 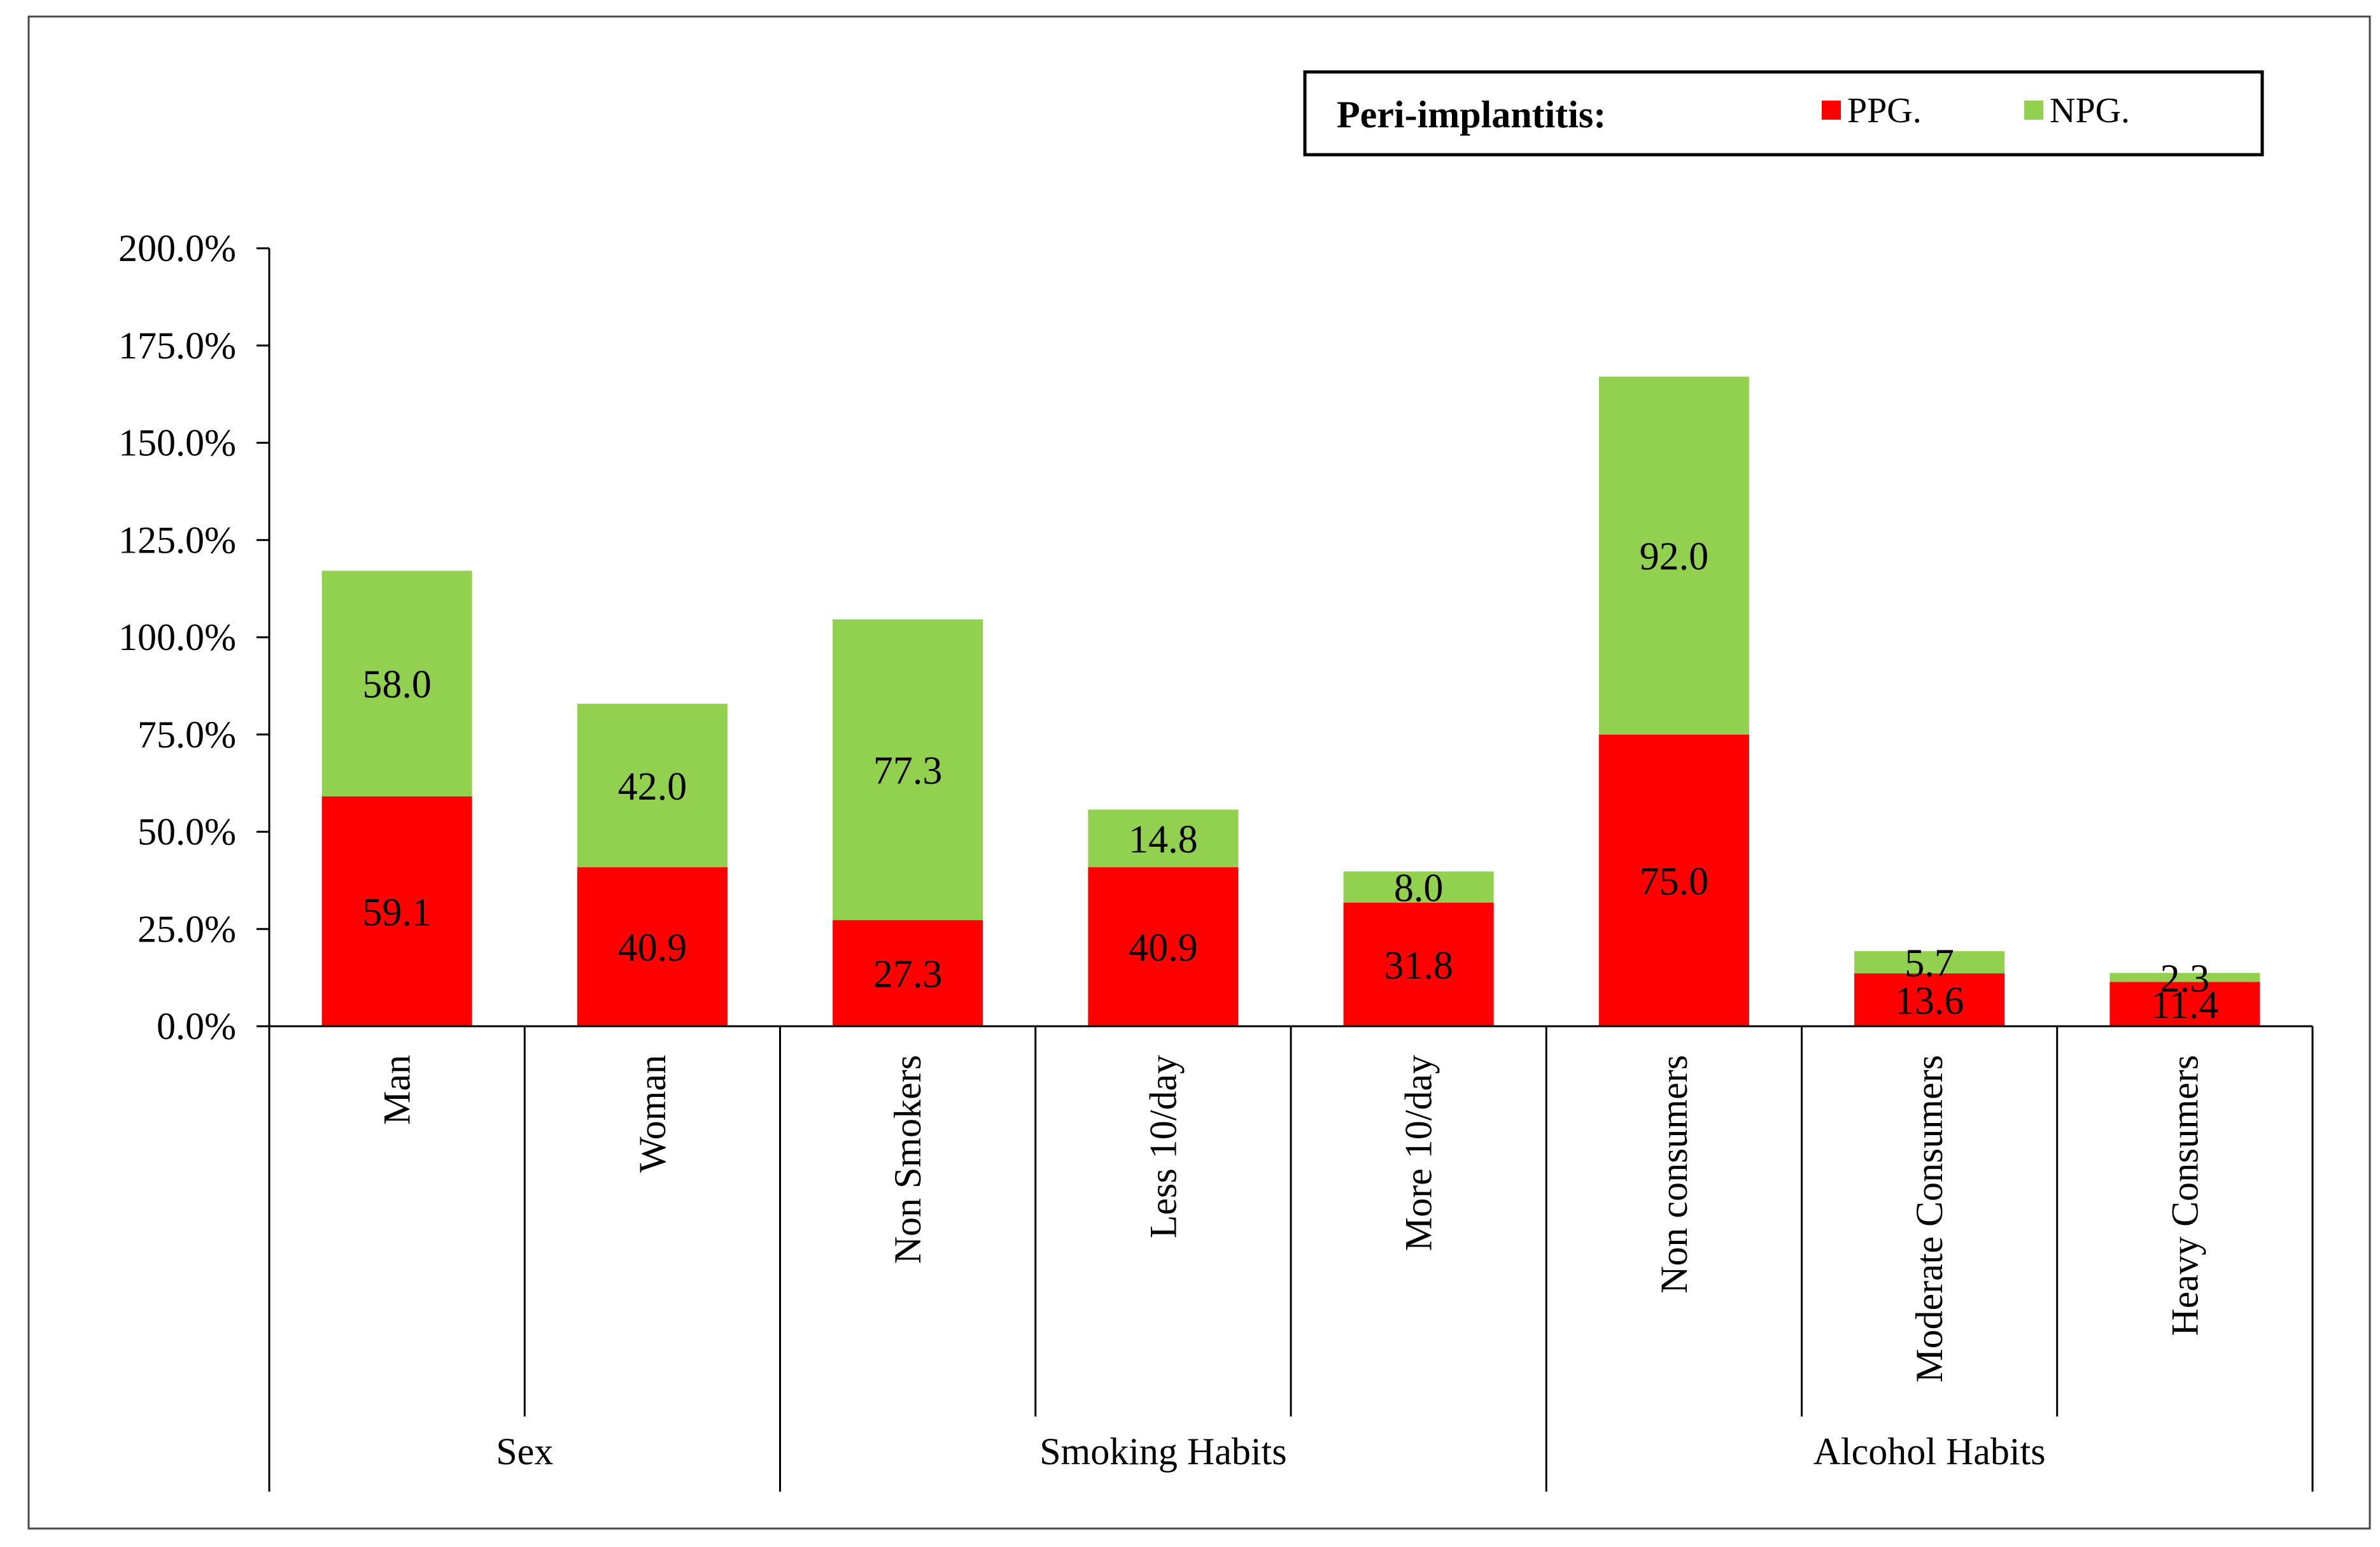 What do you see at coordinates (177, 443) in the screenshot?
I see `y-tick-label: 150.0%` at bounding box center [177, 443].